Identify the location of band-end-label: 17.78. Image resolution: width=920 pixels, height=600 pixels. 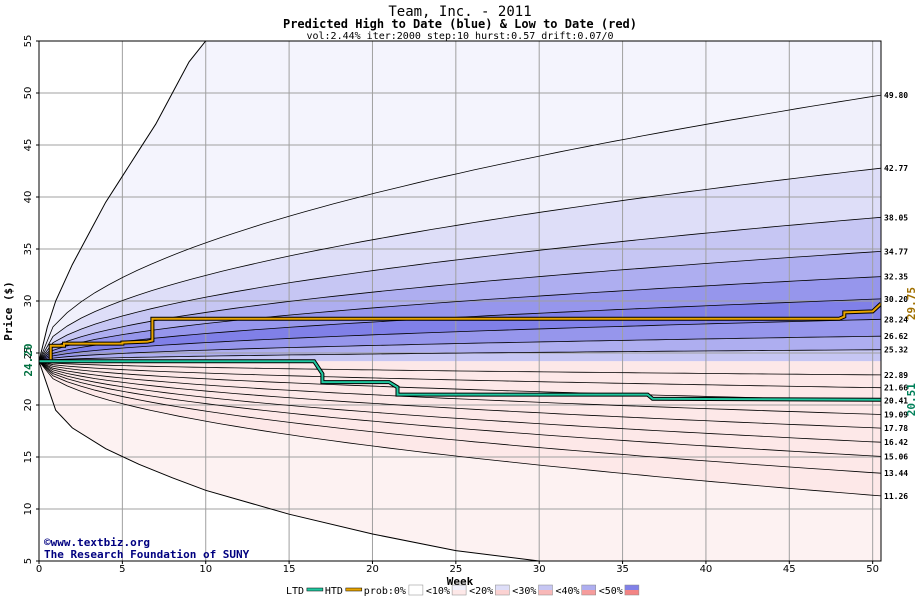
(896, 428).